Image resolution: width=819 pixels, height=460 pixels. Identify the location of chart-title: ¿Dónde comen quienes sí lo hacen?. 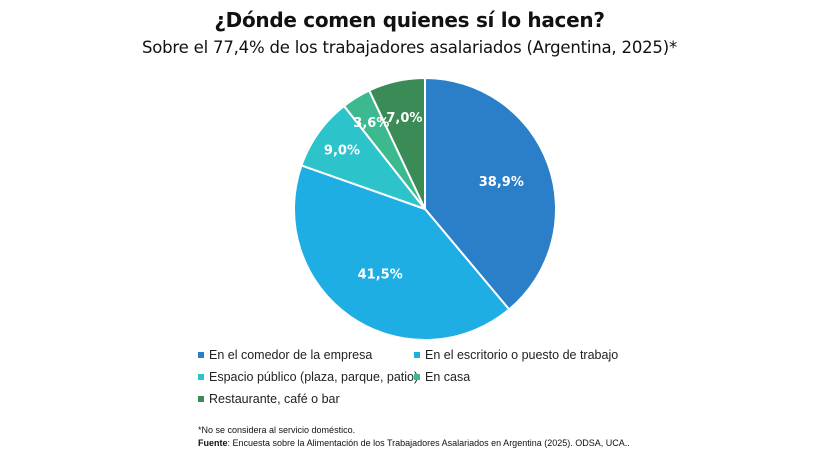
(409, 20).